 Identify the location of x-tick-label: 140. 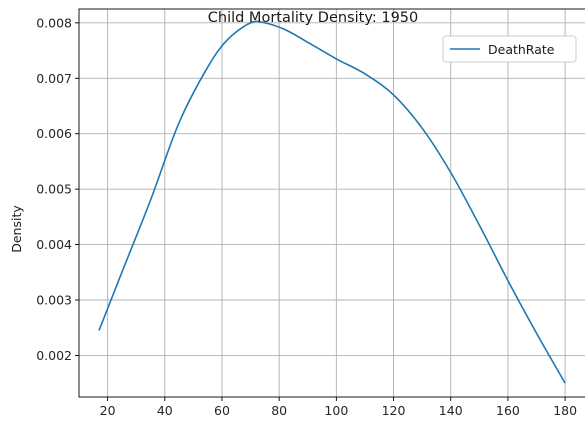
(451, 410).